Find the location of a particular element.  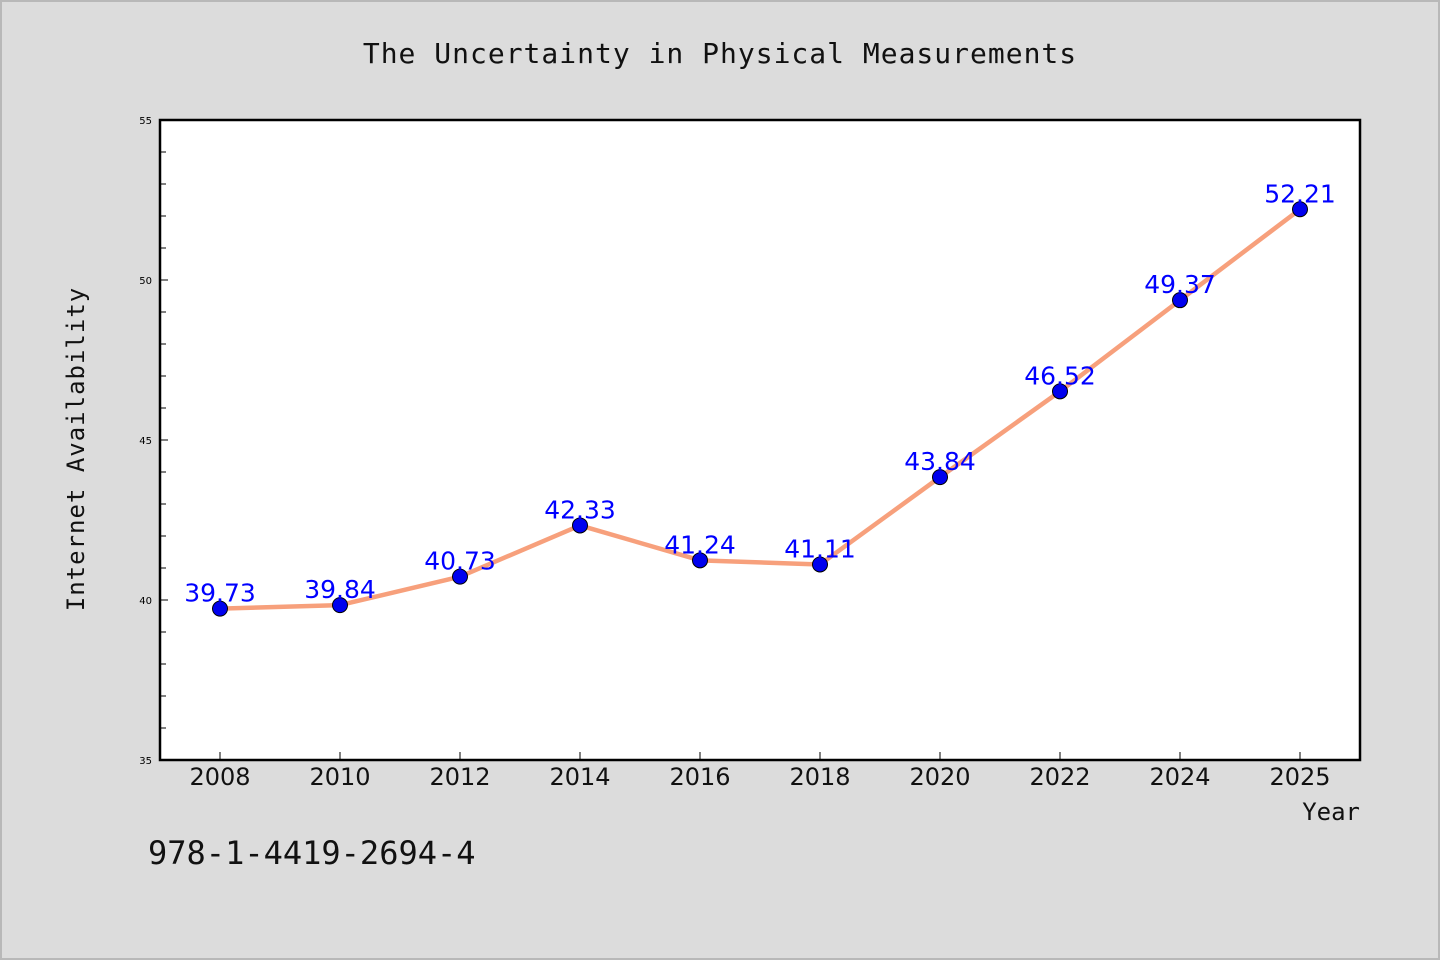

data-label: 39.84 is located at coordinates (340, 589).